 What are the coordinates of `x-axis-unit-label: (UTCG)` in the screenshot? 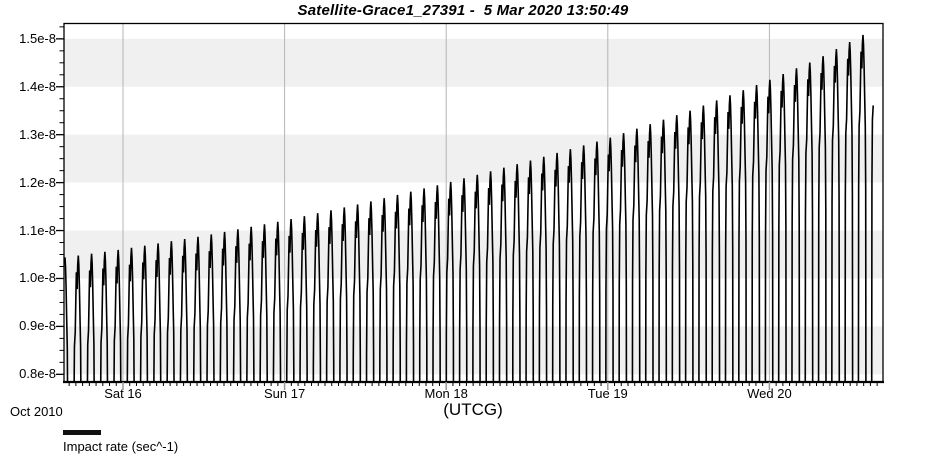 It's located at (473, 409).